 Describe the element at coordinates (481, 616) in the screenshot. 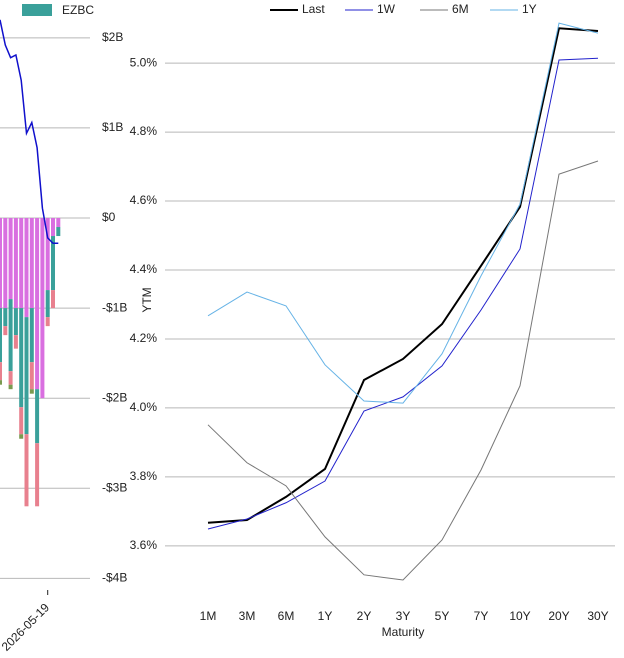

I see `x-tick-label: 7Y` at that location.